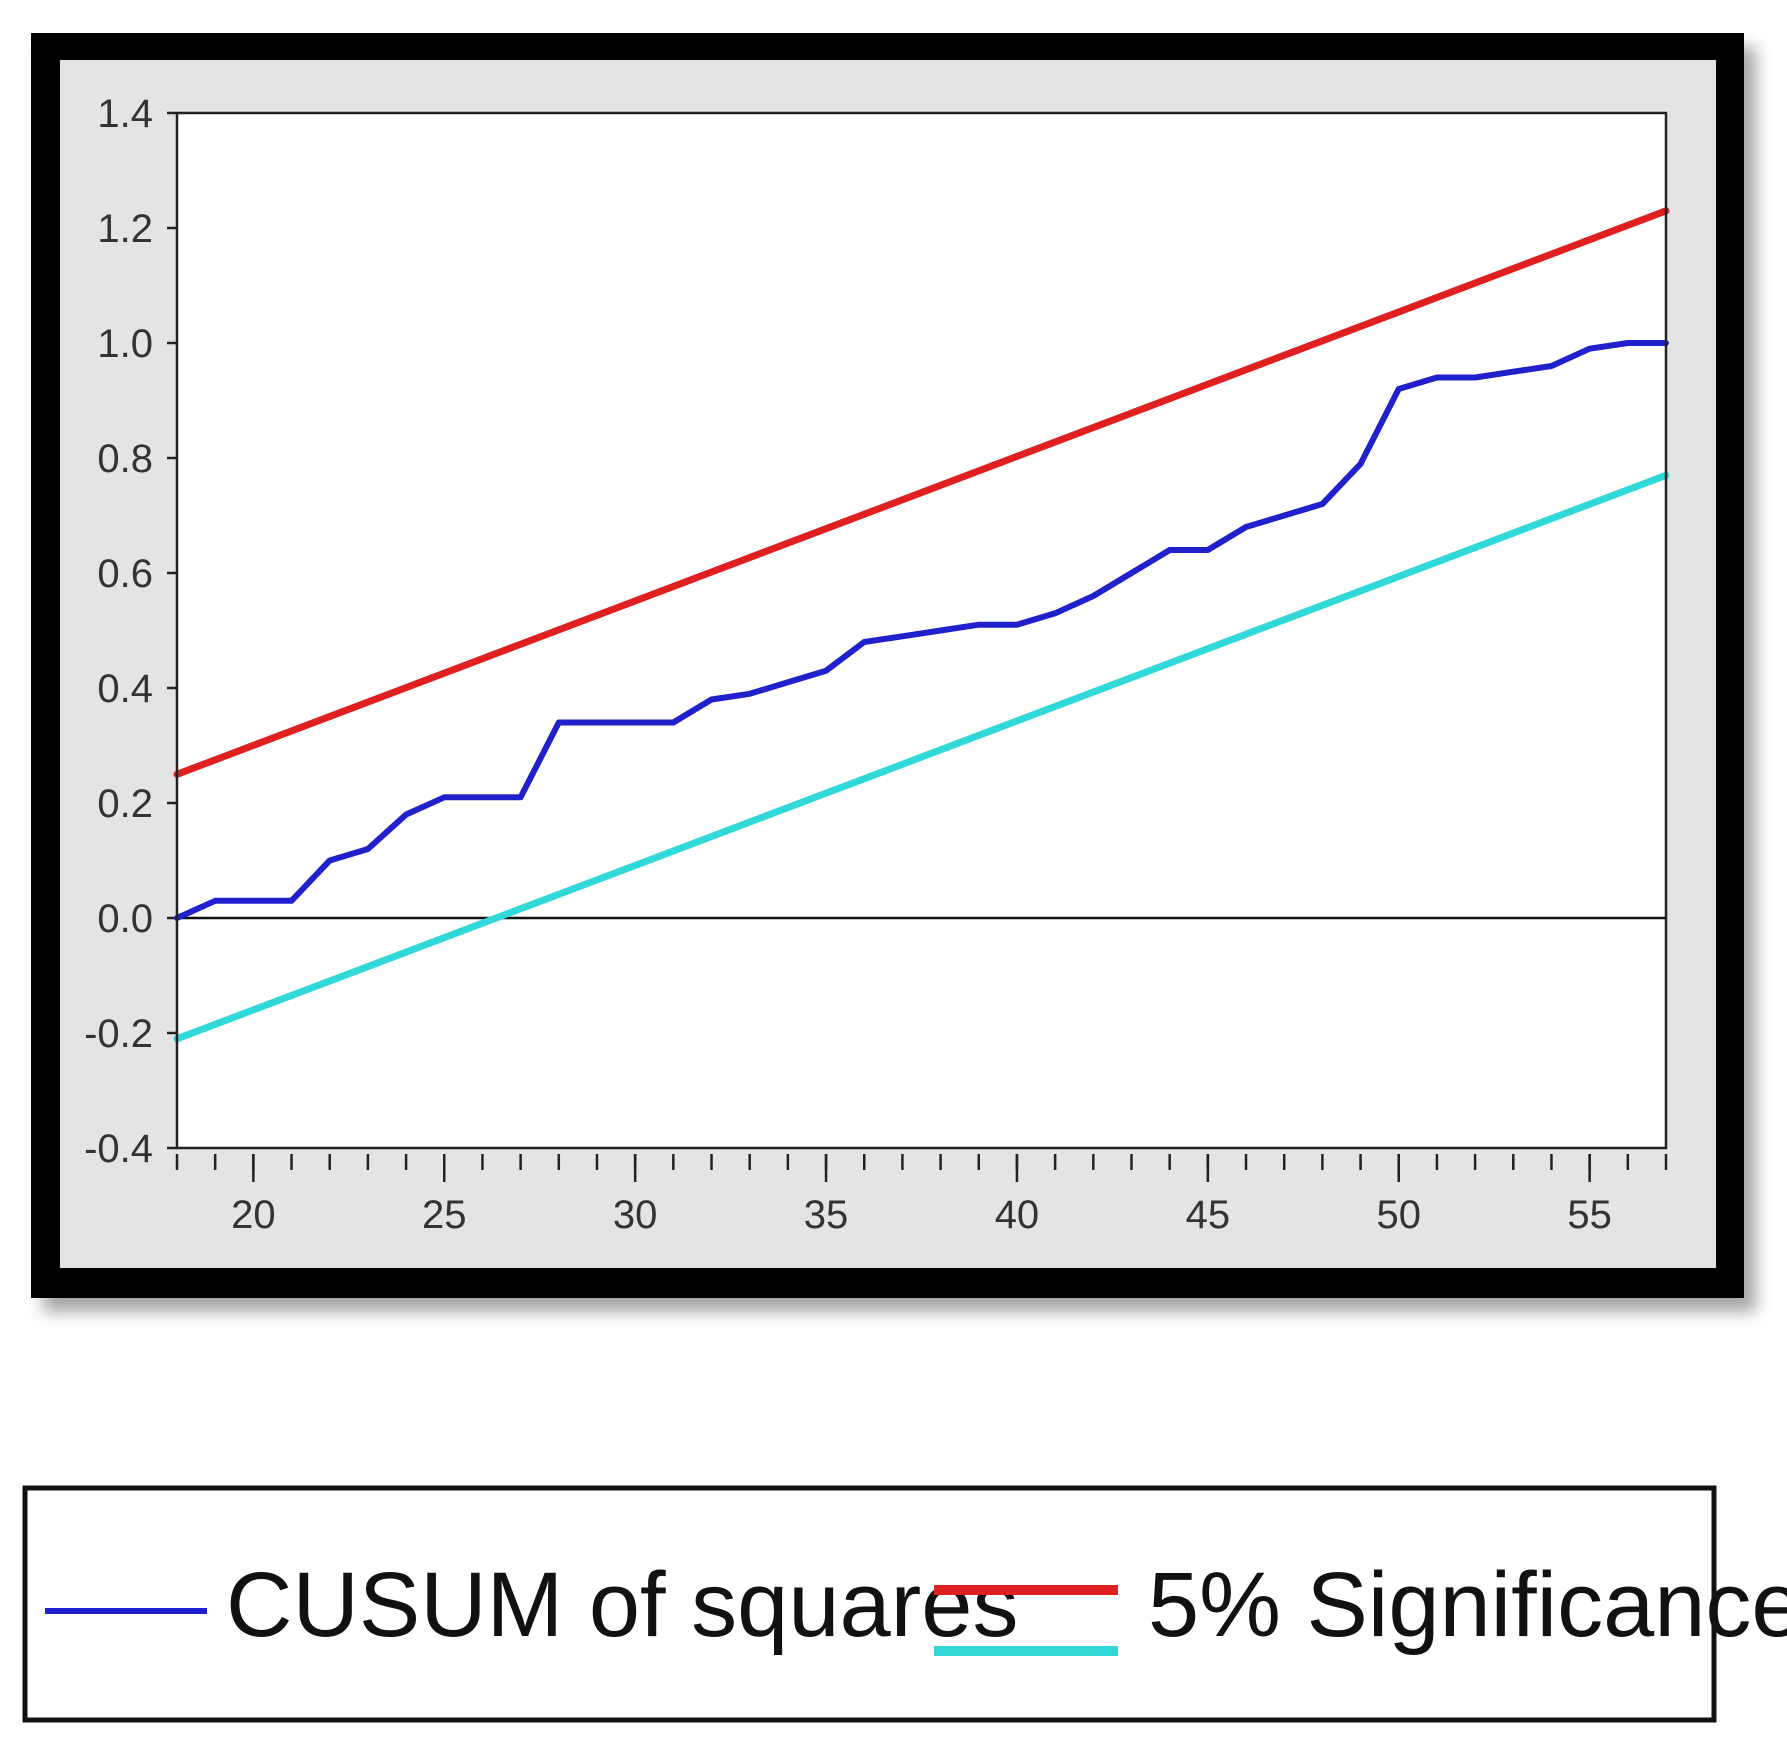 This screenshot has width=1787, height=1764. What do you see at coordinates (921, 1195) in the screenshot?
I see `x-axis: 20 25 30 35 40 45 50 55` at bounding box center [921, 1195].